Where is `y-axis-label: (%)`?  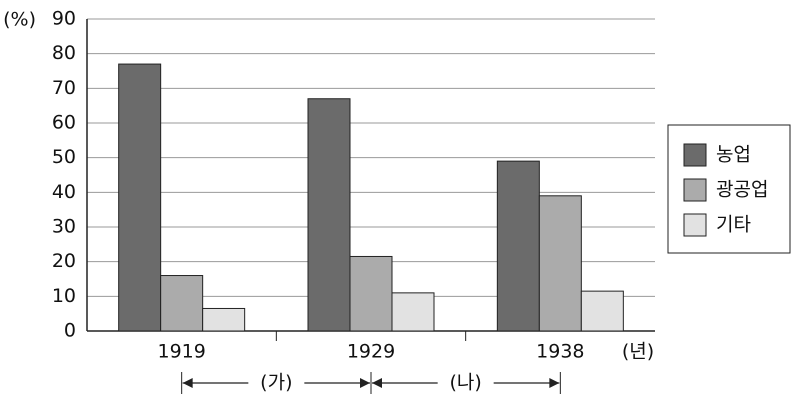
y-axis-label: (%) is located at coordinates (19, 20).